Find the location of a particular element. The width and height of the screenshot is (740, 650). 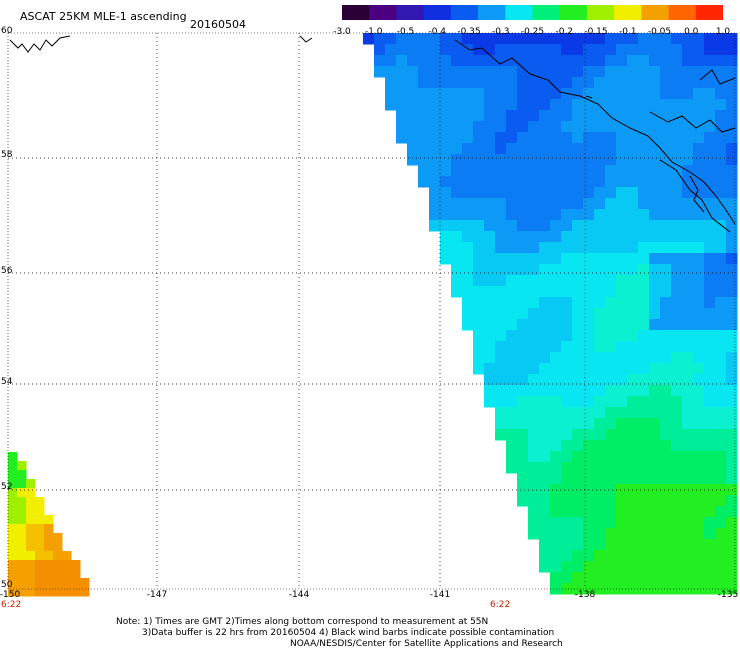

time-label-right: 6:22 is located at coordinates (500, 605).